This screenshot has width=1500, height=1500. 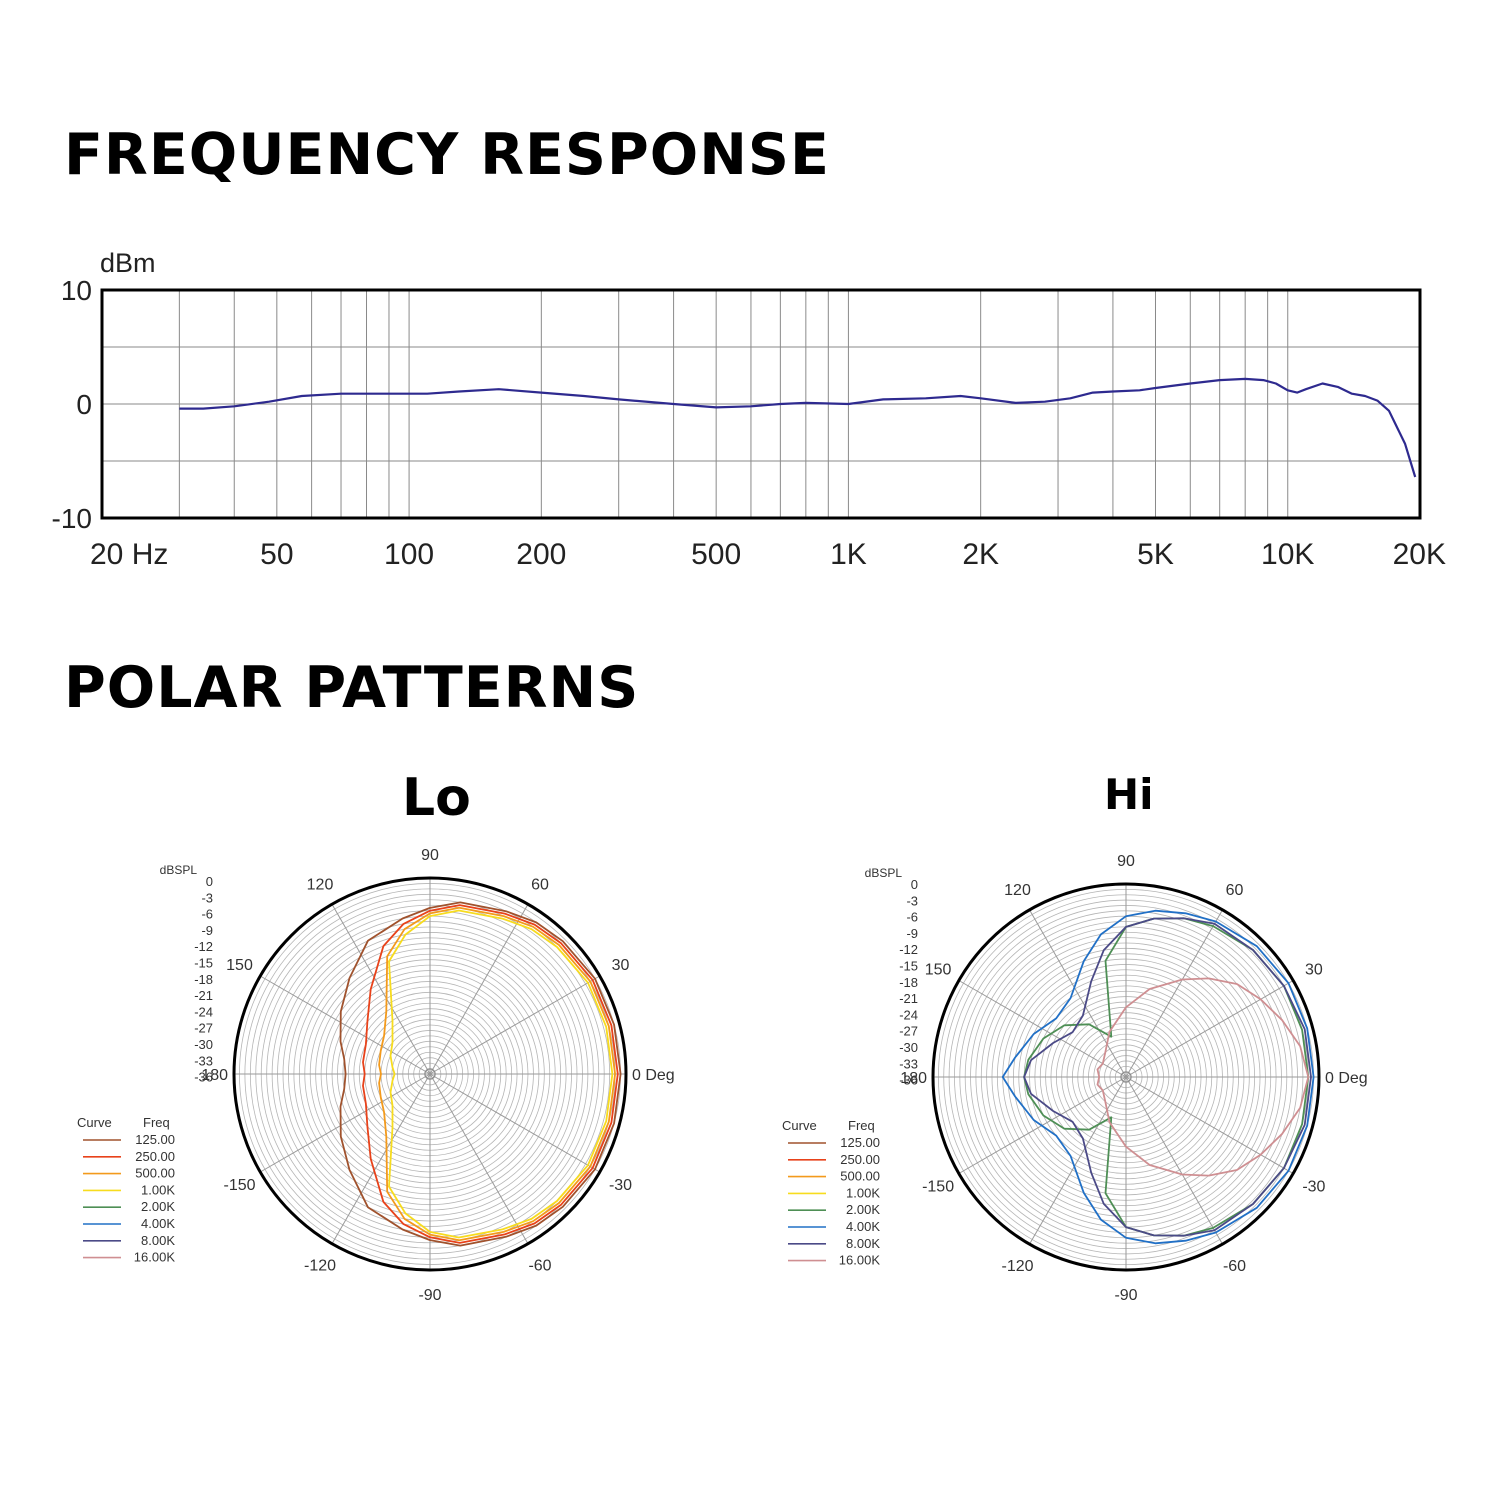 I want to click on frequency-response-line, so click(x=798, y=427).